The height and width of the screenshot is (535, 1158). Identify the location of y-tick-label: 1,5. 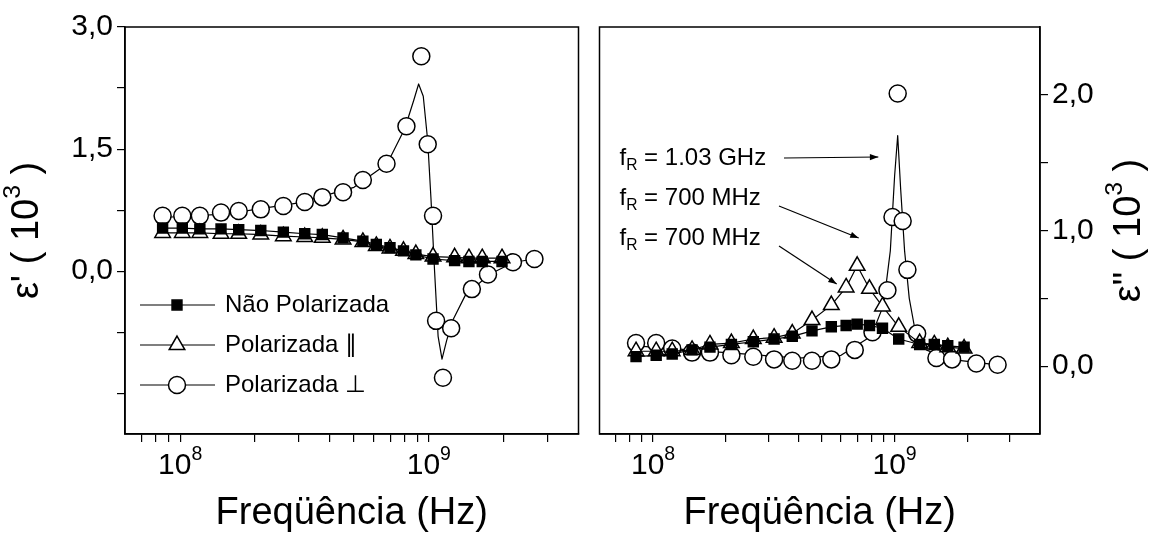
(92, 147).